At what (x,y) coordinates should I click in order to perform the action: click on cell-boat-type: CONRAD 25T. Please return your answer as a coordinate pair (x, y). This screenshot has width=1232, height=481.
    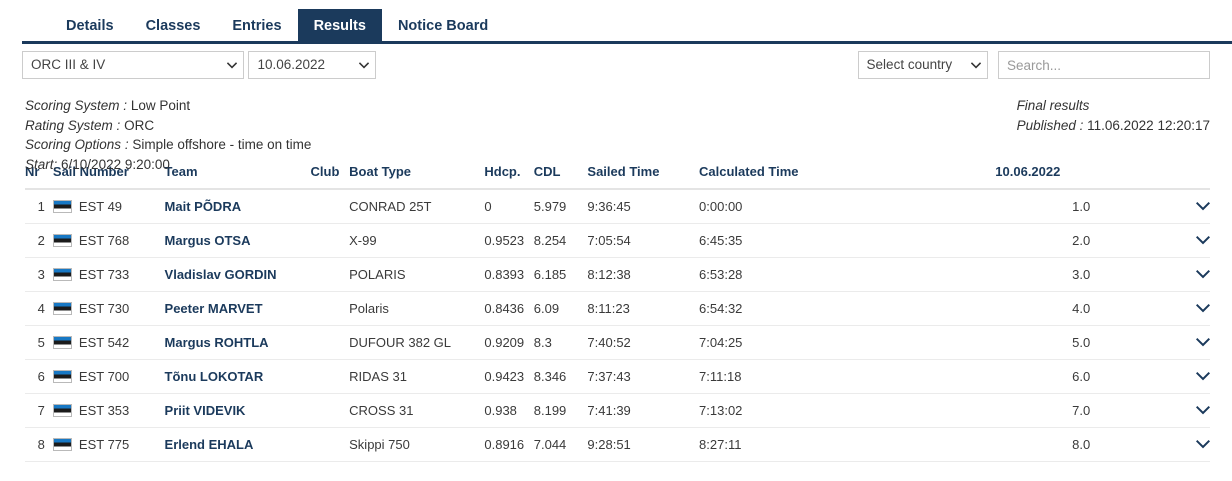
    Looking at the image, I should click on (417, 206).